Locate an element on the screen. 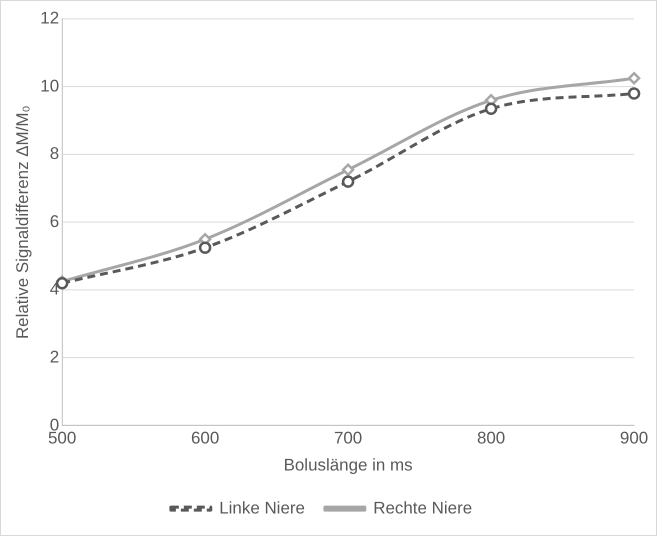 This screenshot has width=657, height=536. x-axis-title: Boluslänge in ms is located at coordinates (348, 465).